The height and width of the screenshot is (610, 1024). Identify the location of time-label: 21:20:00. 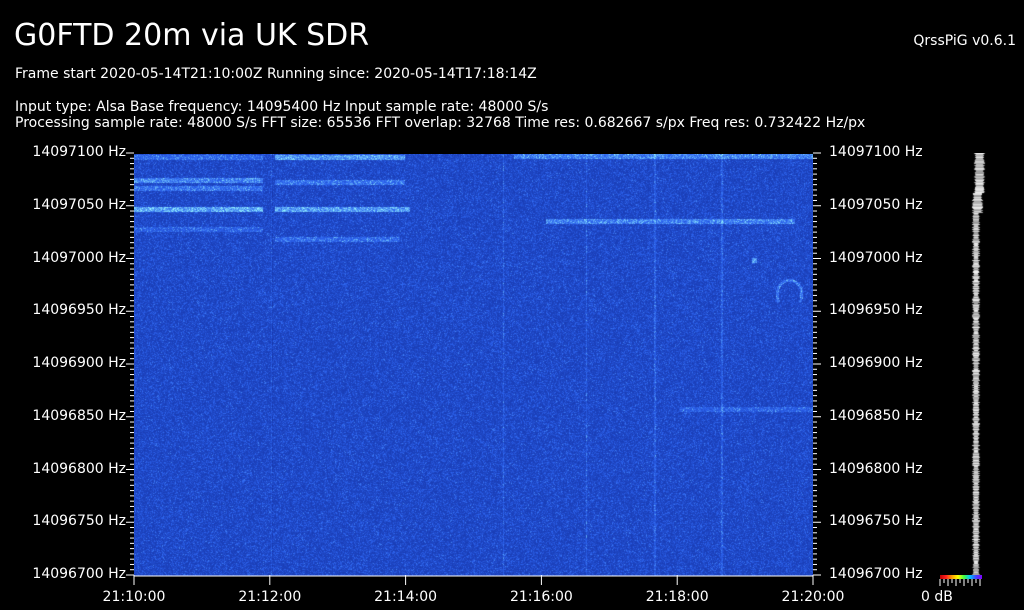
(813, 597).